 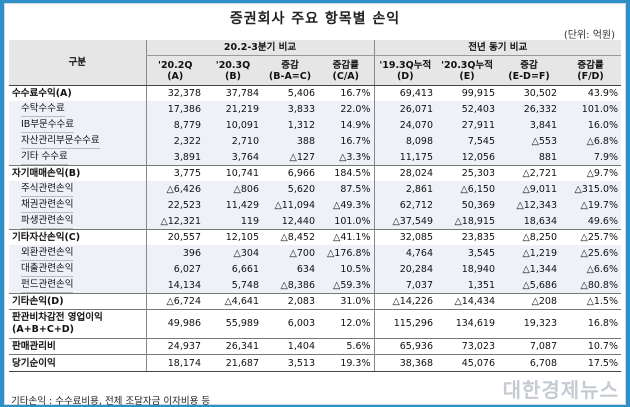 What do you see at coordinates (174, 221) in the screenshot?
I see `table-cell: △12,321` at bounding box center [174, 221].